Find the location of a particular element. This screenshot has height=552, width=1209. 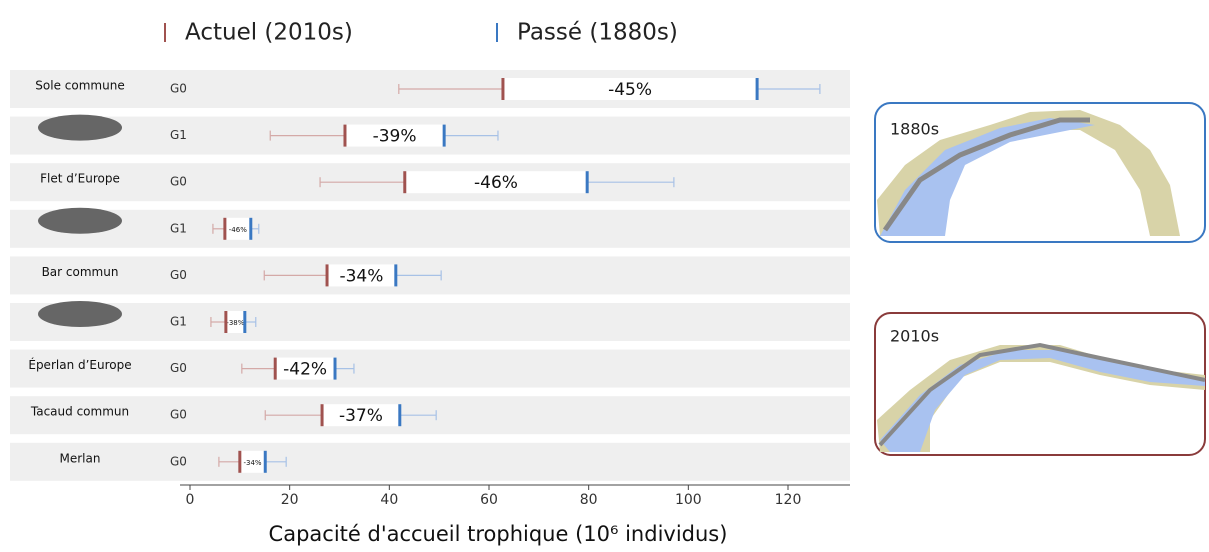

inset-2010s: 2010s is located at coordinates (1040, 384).